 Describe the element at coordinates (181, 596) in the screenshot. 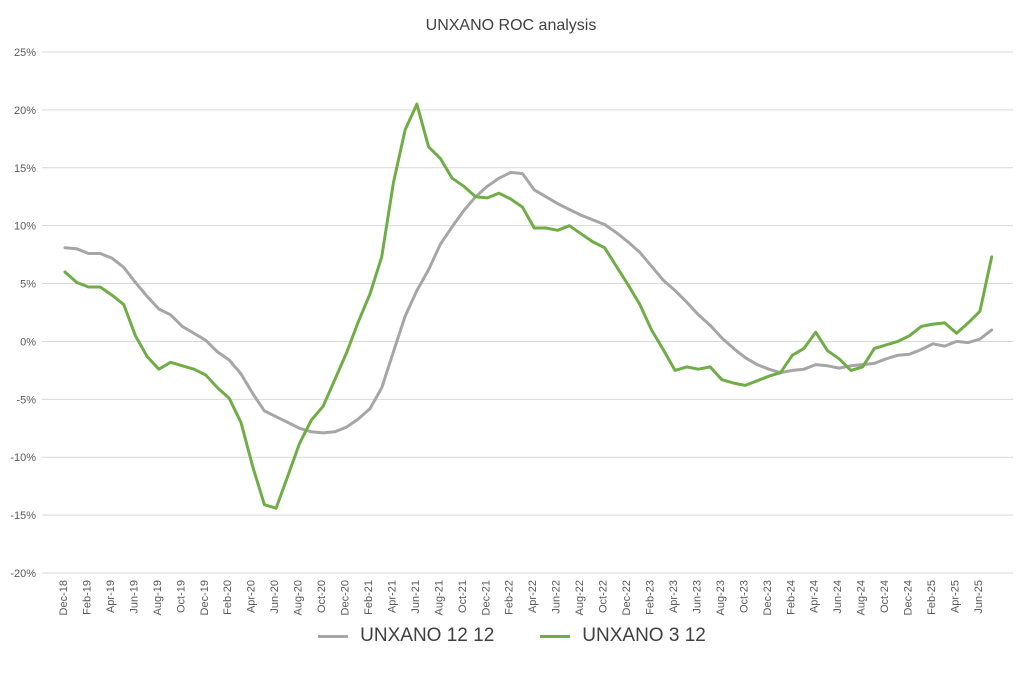

I see `x-tick-label: Oct-19` at that location.